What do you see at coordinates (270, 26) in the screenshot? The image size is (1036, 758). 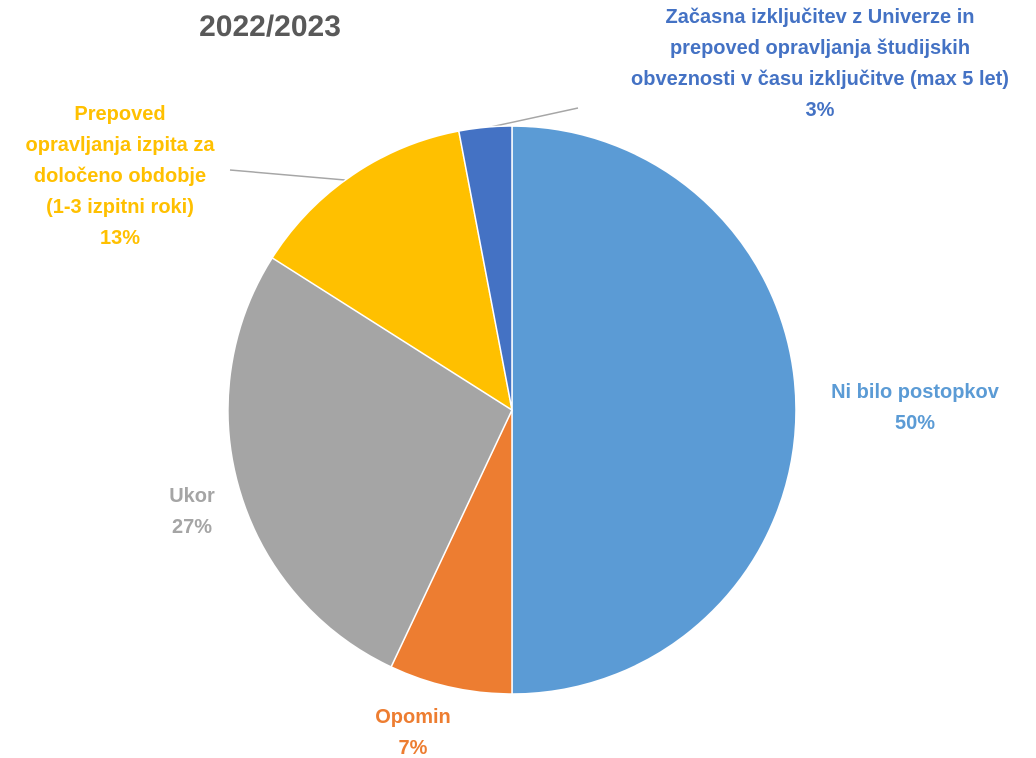 I see `chart-title: 2022/2023` at bounding box center [270, 26].